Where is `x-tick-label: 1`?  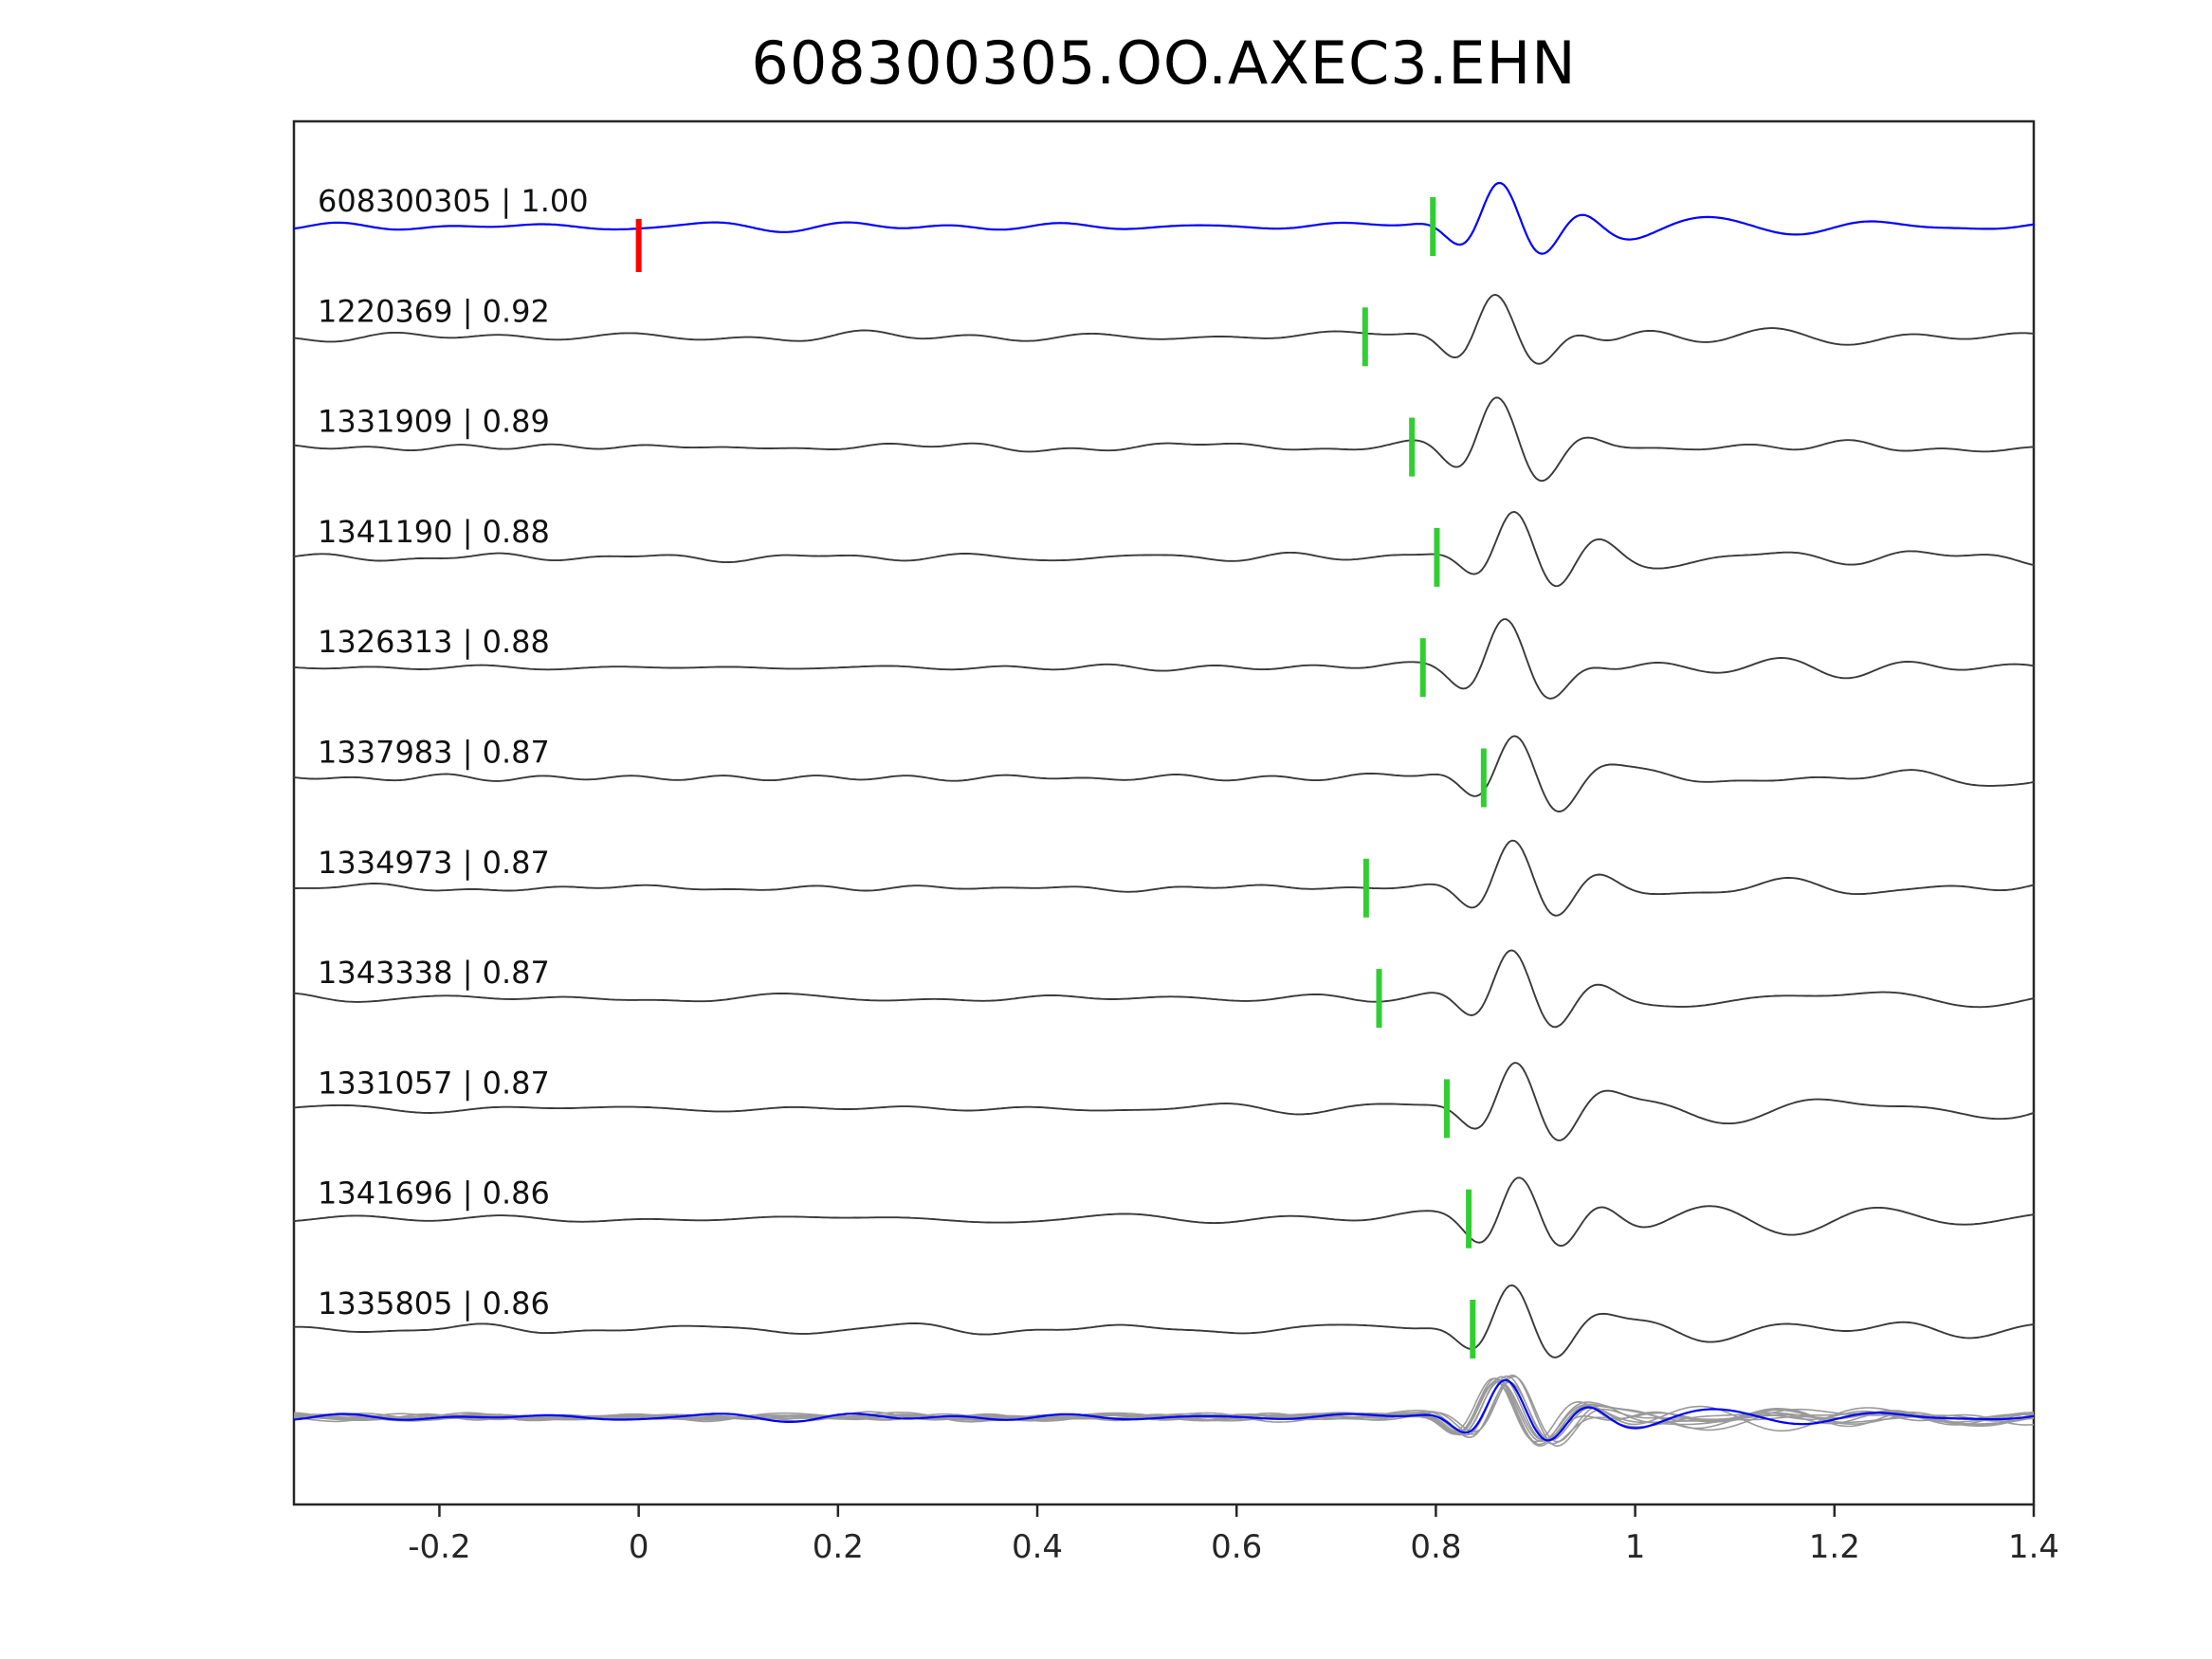
x-tick-label: 1 is located at coordinates (1635, 1547).